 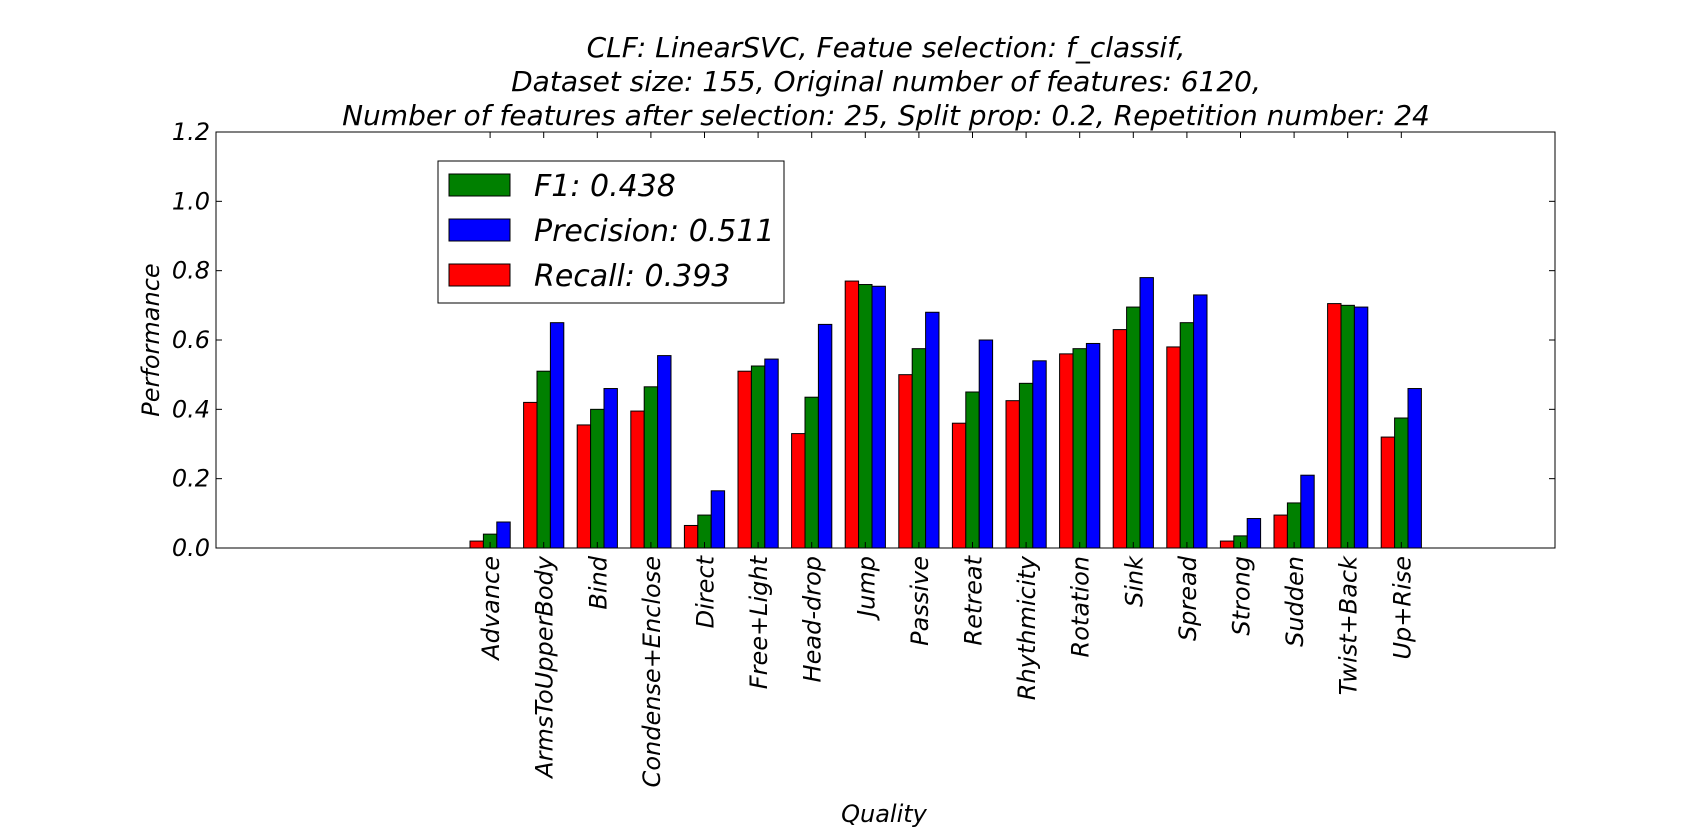 I want to click on x-tick-label: Up+Rise, so click(x=1402, y=608).